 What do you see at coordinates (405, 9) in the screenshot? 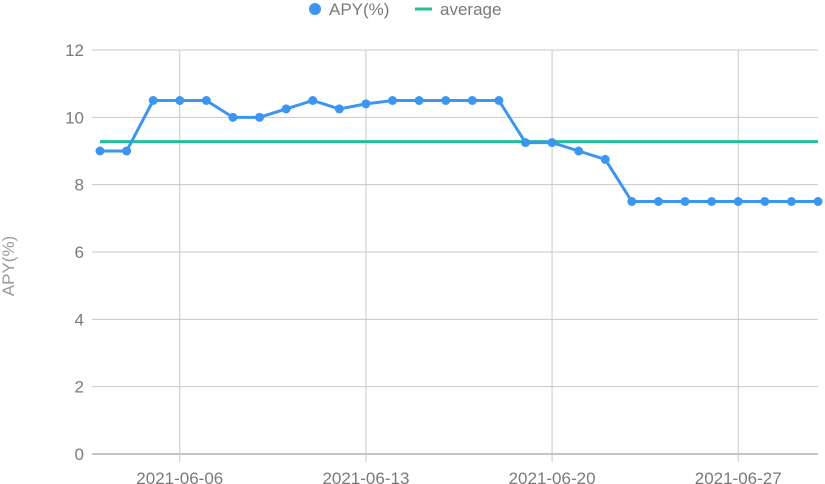
I see `legend: APY(%) average` at bounding box center [405, 9].